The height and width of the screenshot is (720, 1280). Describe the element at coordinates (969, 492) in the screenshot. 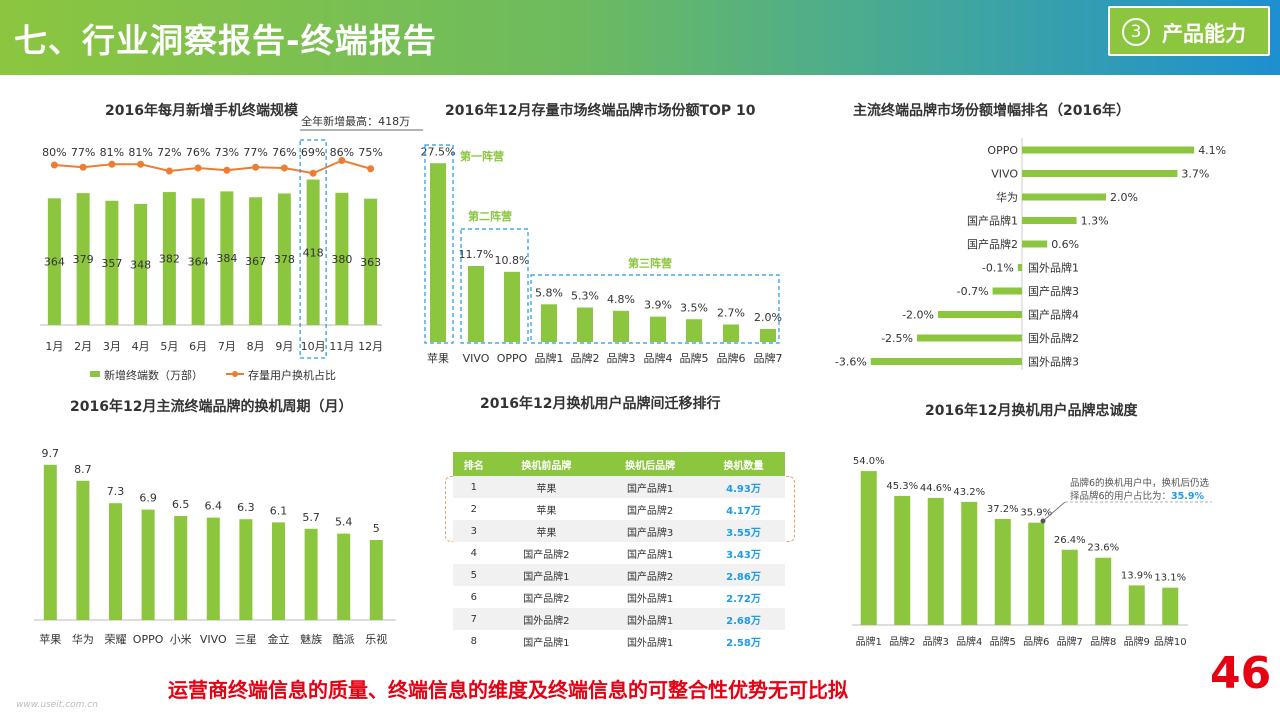

I see `bar-value-label: 43.2%` at that location.